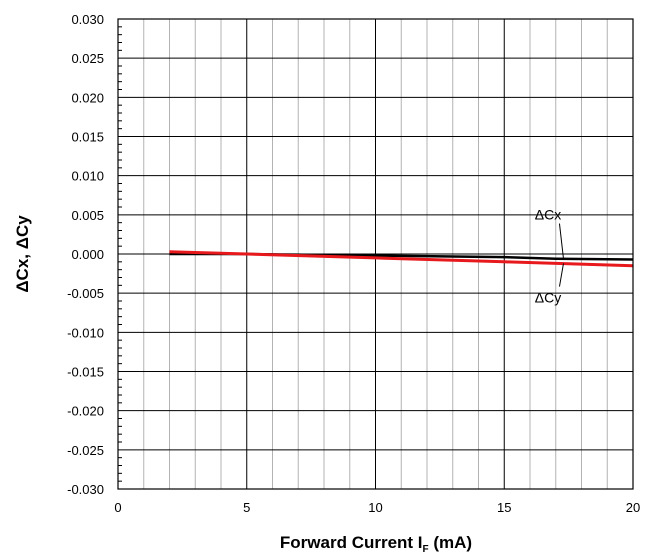 This screenshot has width=645, height=558. Describe the element at coordinates (117, 507) in the screenshot. I see `x-tick-label: 0` at that location.